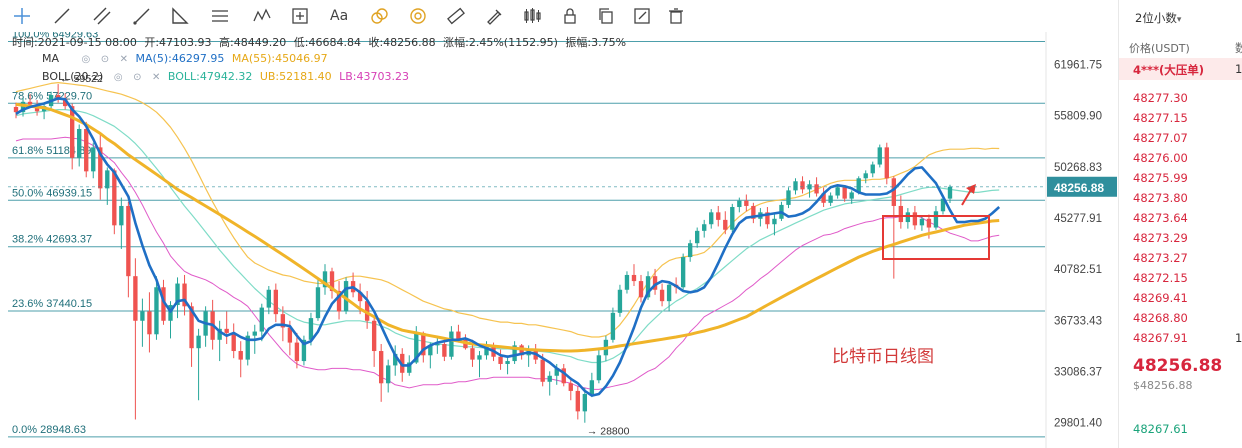 The image size is (1242, 448). I want to click on big-order-row: 4***(大压单) 1, so click(1180, 69).